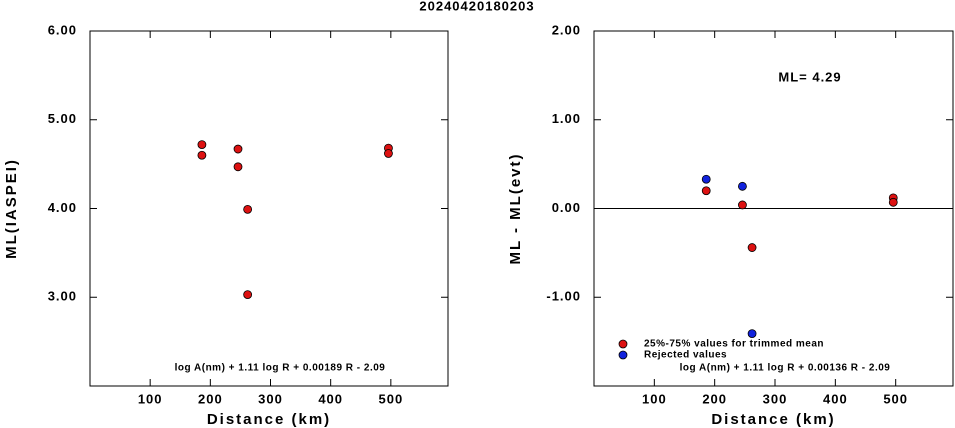 This screenshot has width=955, height=428. What do you see at coordinates (734, 344) in the screenshot?
I see `legend-label: 25%-75% values for trimmed mean` at bounding box center [734, 344].